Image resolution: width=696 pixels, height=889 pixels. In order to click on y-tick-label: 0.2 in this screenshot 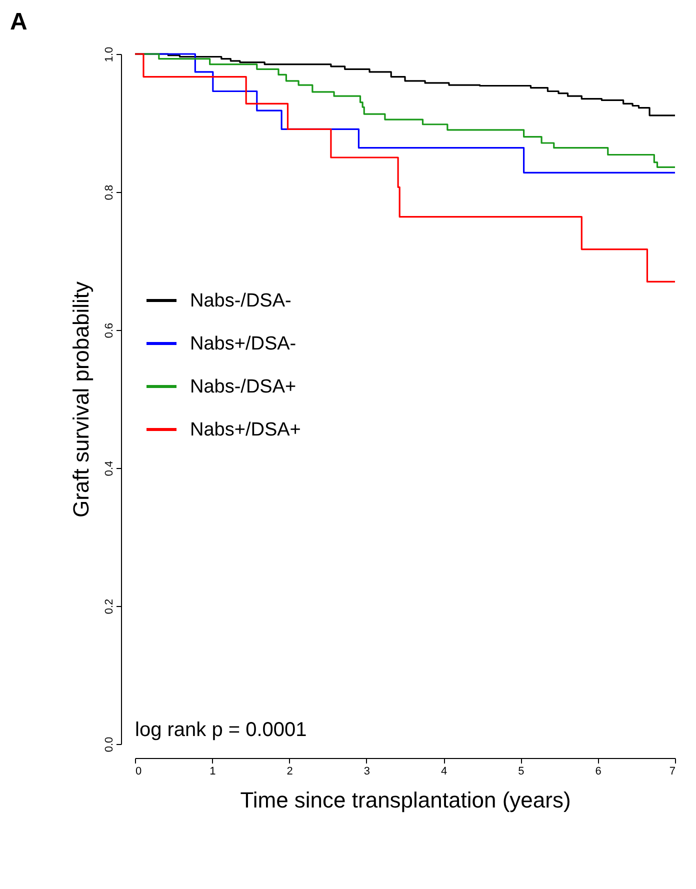, I will do `click(110, 606)`.